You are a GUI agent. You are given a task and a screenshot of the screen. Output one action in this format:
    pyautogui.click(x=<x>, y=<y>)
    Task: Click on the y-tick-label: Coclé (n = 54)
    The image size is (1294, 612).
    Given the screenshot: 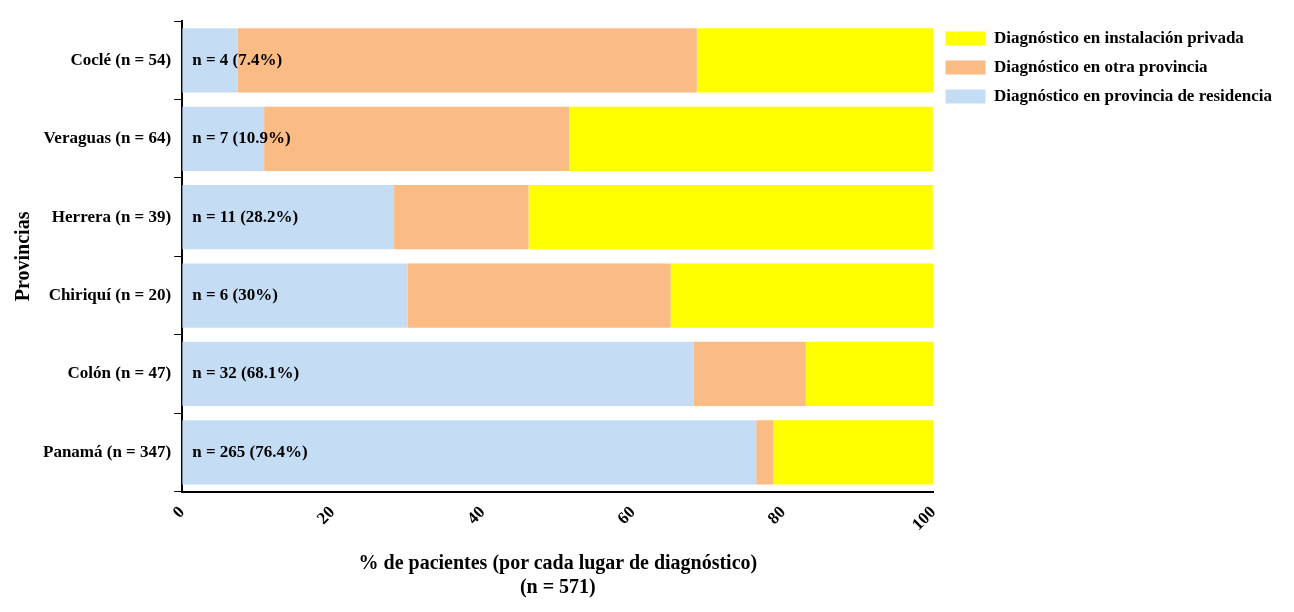 What is the action you would take?
    pyautogui.click(x=121, y=59)
    